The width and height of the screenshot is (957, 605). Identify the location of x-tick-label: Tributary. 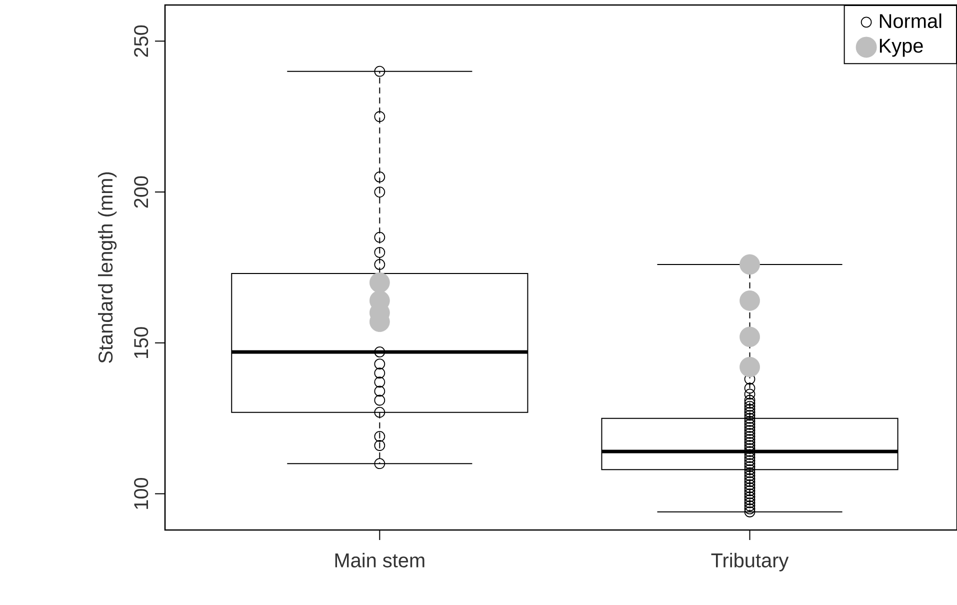
(750, 562).